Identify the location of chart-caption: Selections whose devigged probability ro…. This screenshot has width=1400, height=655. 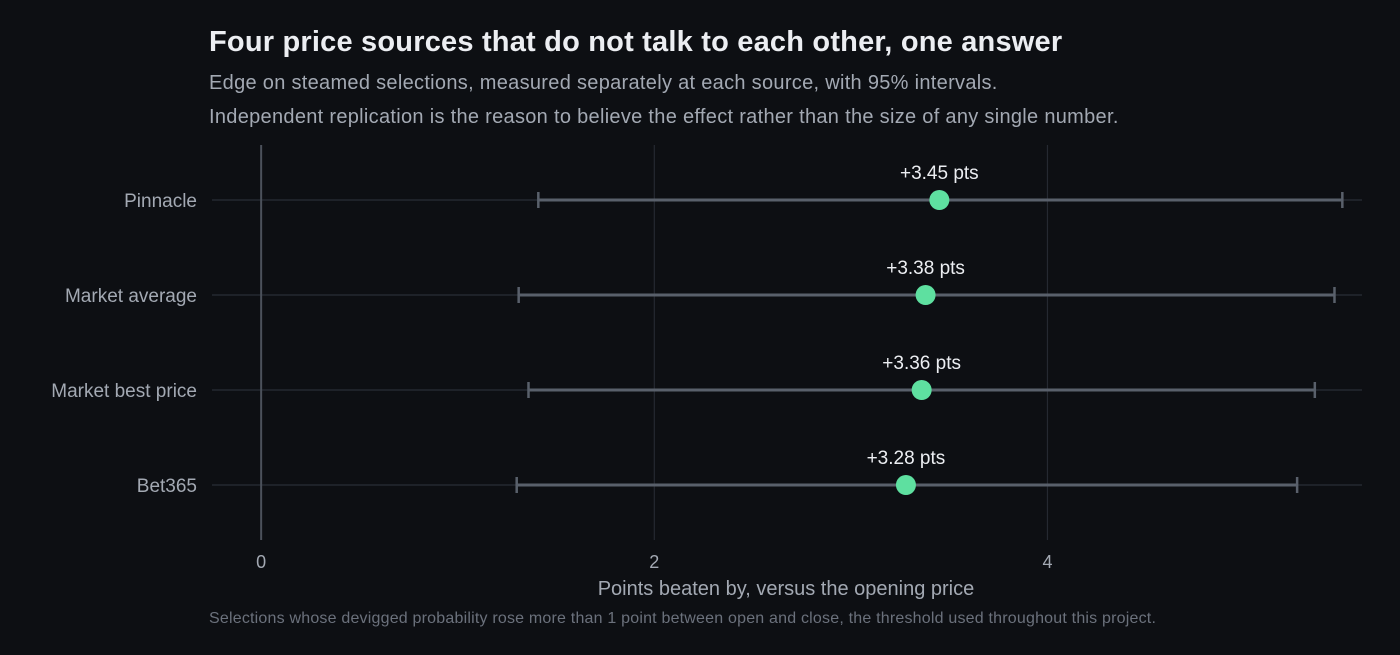
(683, 618).